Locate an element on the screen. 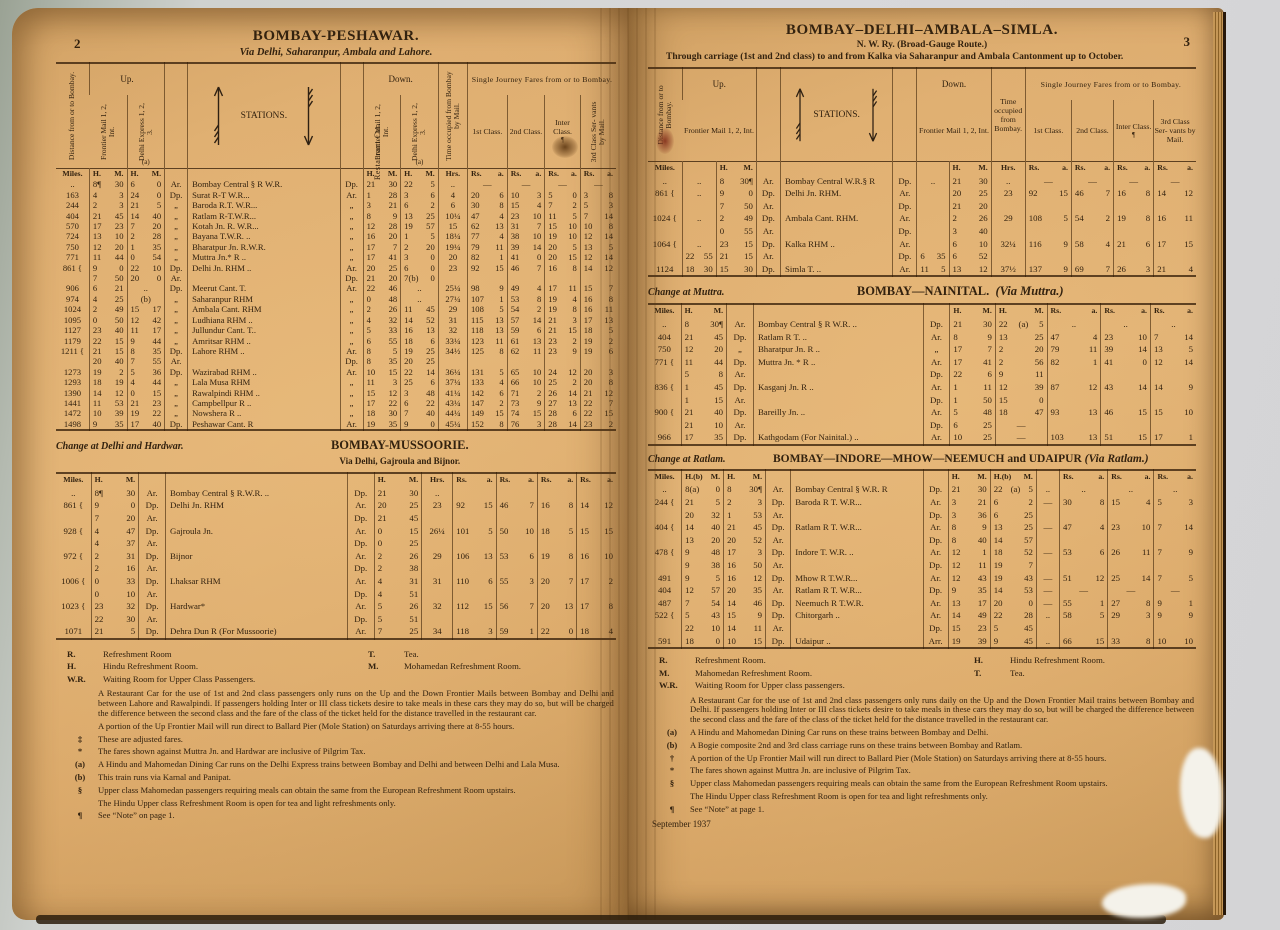  date-footer: September 1937 is located at coordinates (681, 823).